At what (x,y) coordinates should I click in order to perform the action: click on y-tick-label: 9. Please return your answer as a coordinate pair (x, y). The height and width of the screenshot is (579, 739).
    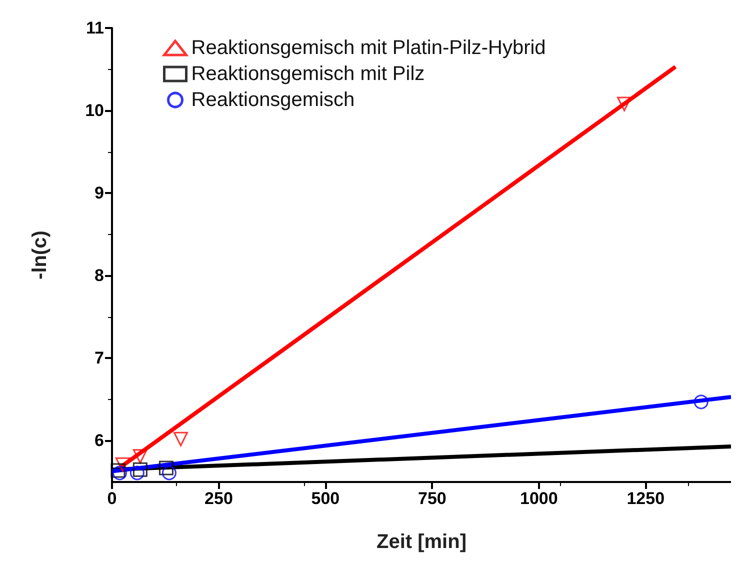
    Looking at the image, I should click on (99, 193).